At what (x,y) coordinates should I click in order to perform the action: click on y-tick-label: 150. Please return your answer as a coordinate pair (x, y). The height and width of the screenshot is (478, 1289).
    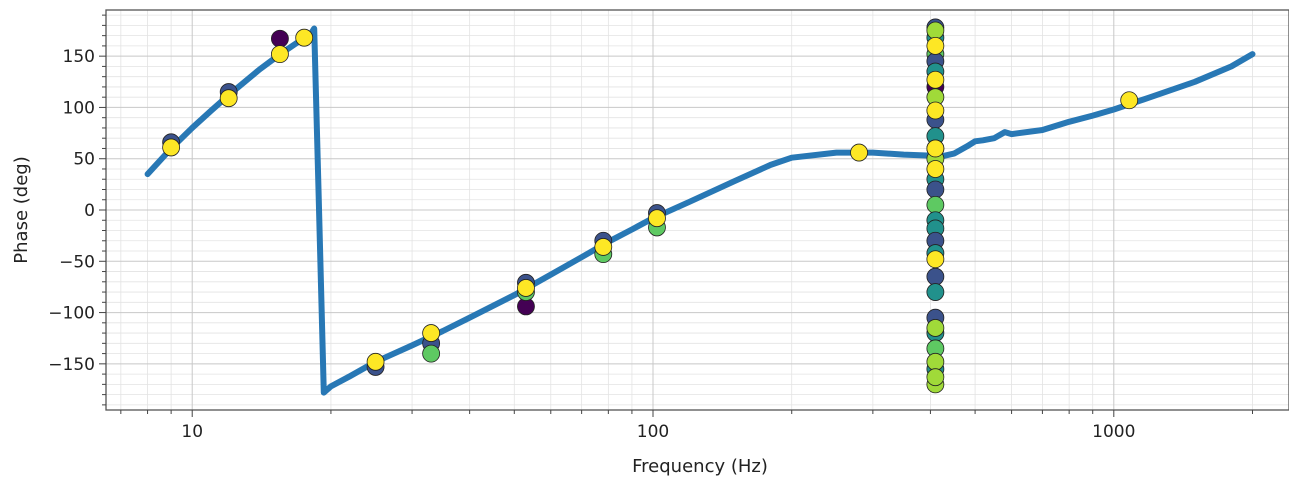
    Looking at the image, I should click on (79, 57).